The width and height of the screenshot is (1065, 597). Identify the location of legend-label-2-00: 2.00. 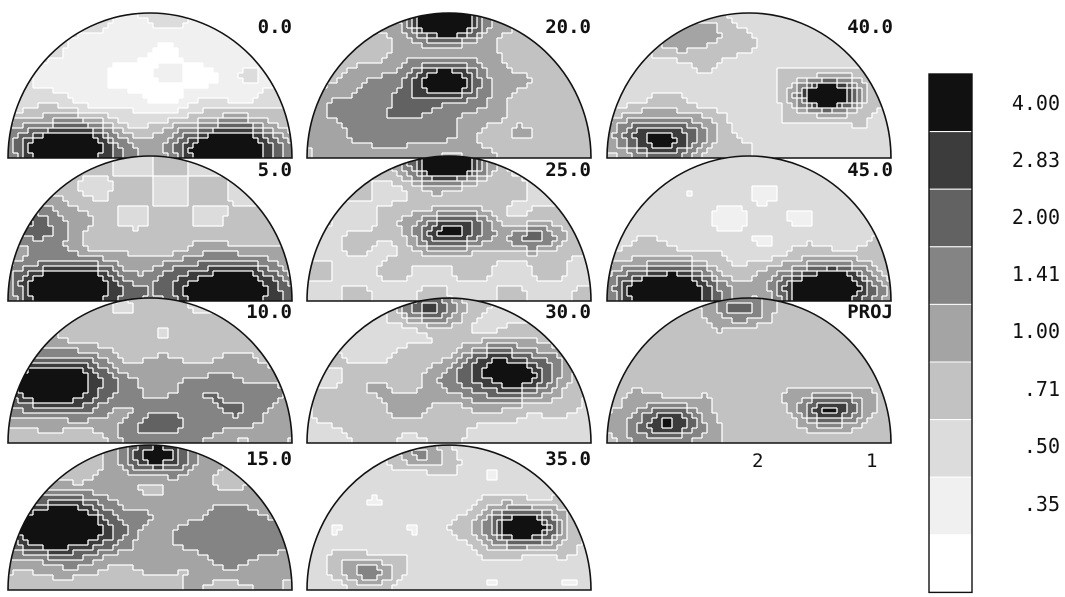
(1036, 217).